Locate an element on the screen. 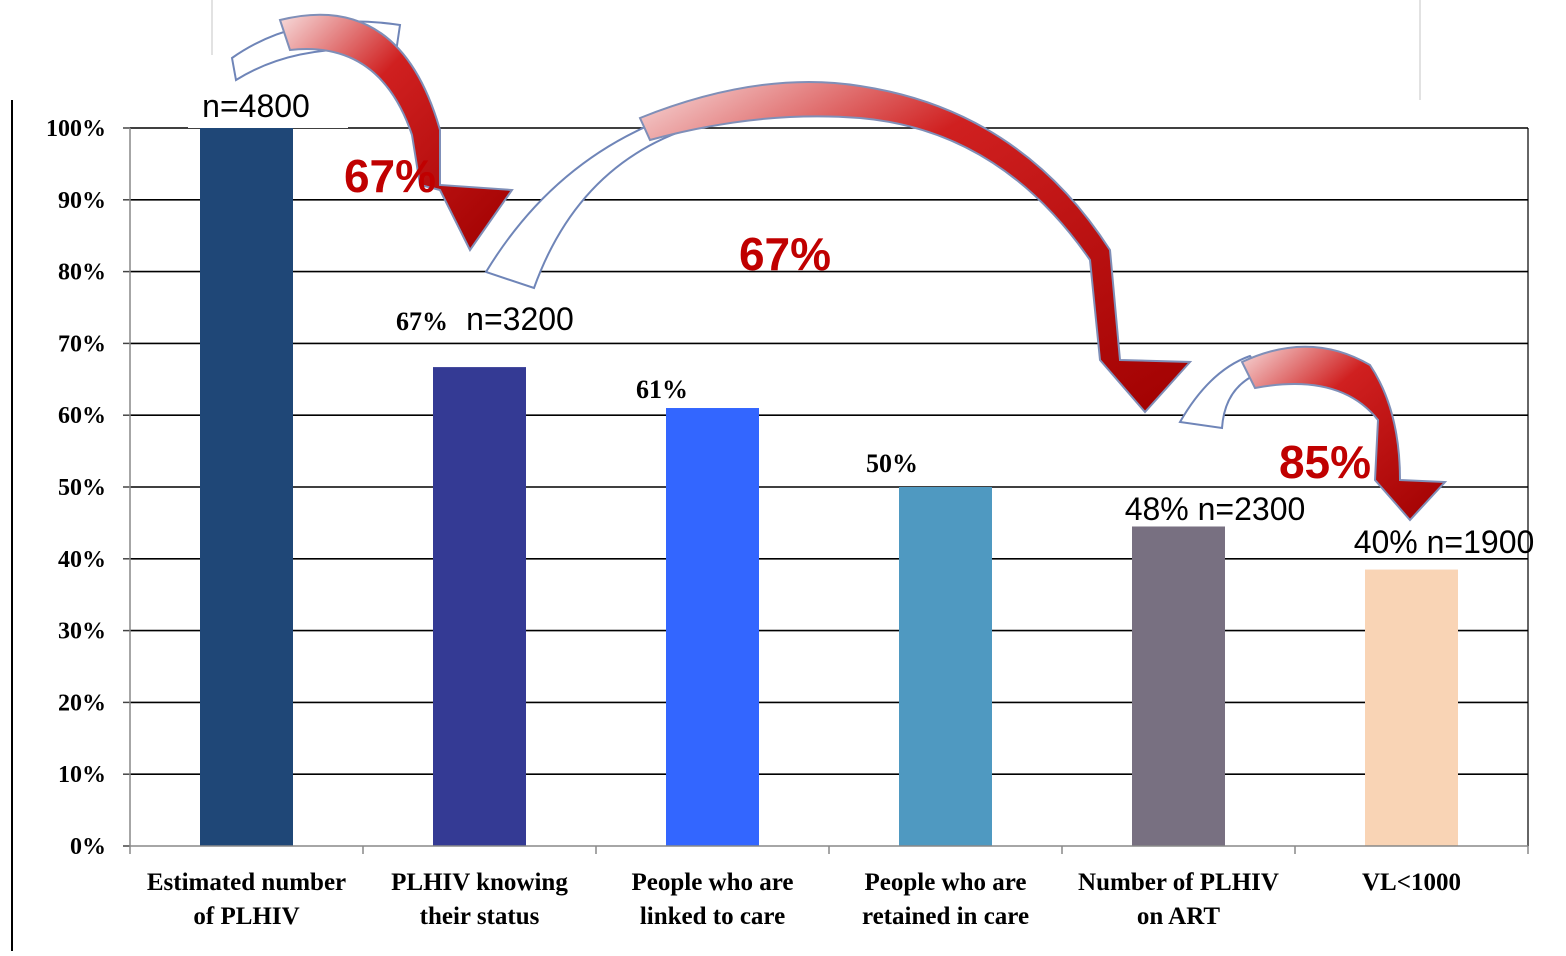 The height and width of the screenshot is (956, 1566). y-tick-label: 50% is located at coordinates (82, 488).